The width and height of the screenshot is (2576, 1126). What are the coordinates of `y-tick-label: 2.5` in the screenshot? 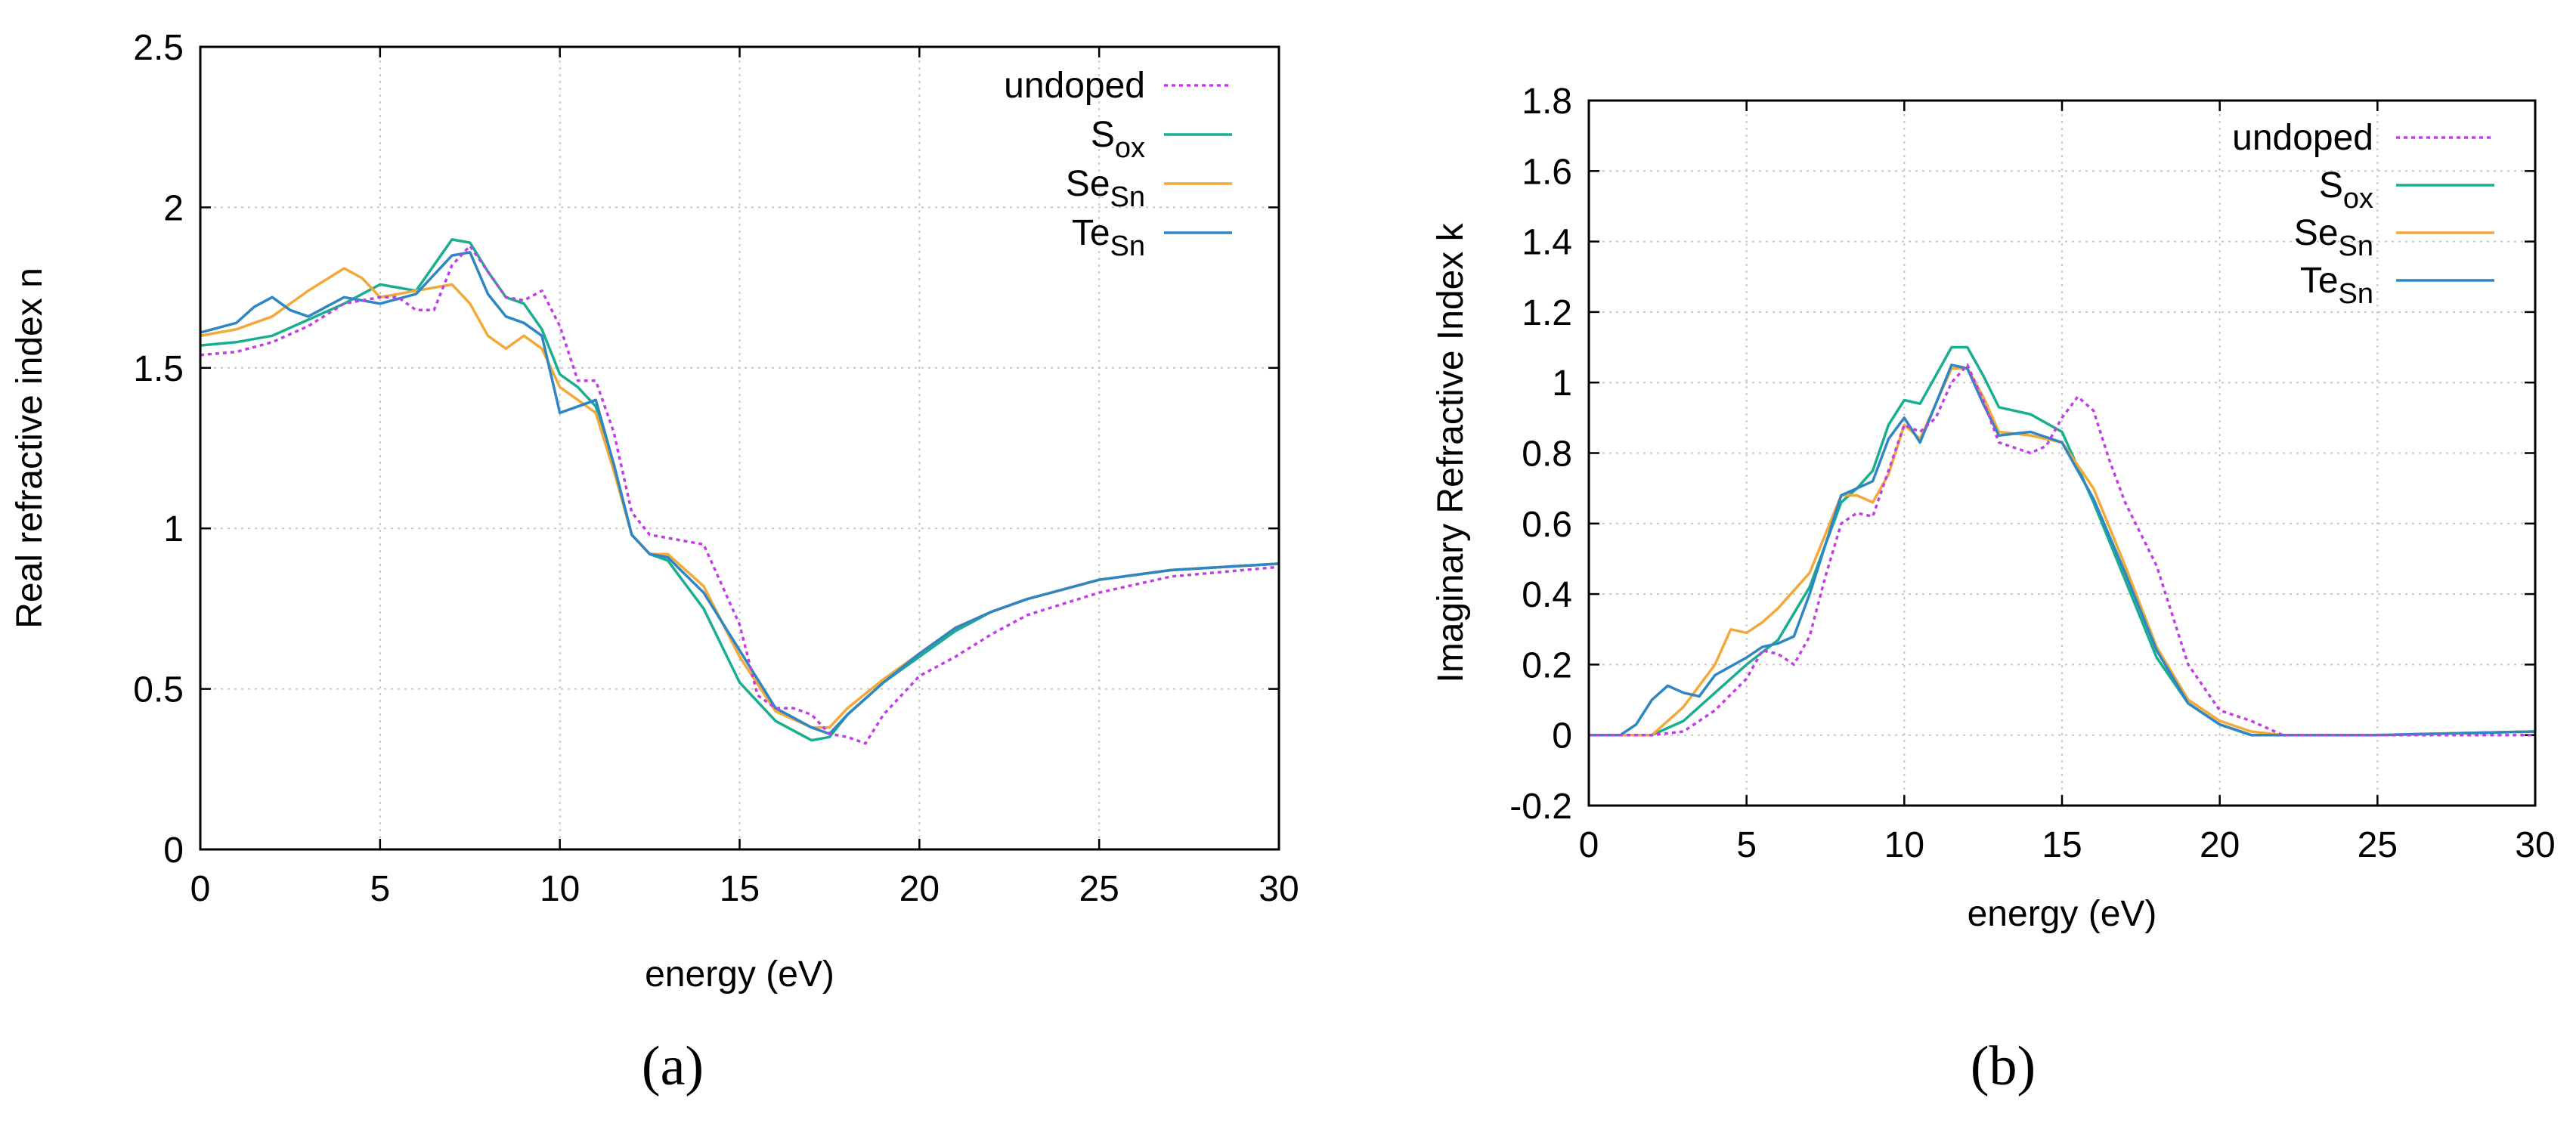 It's located at (158, 48).